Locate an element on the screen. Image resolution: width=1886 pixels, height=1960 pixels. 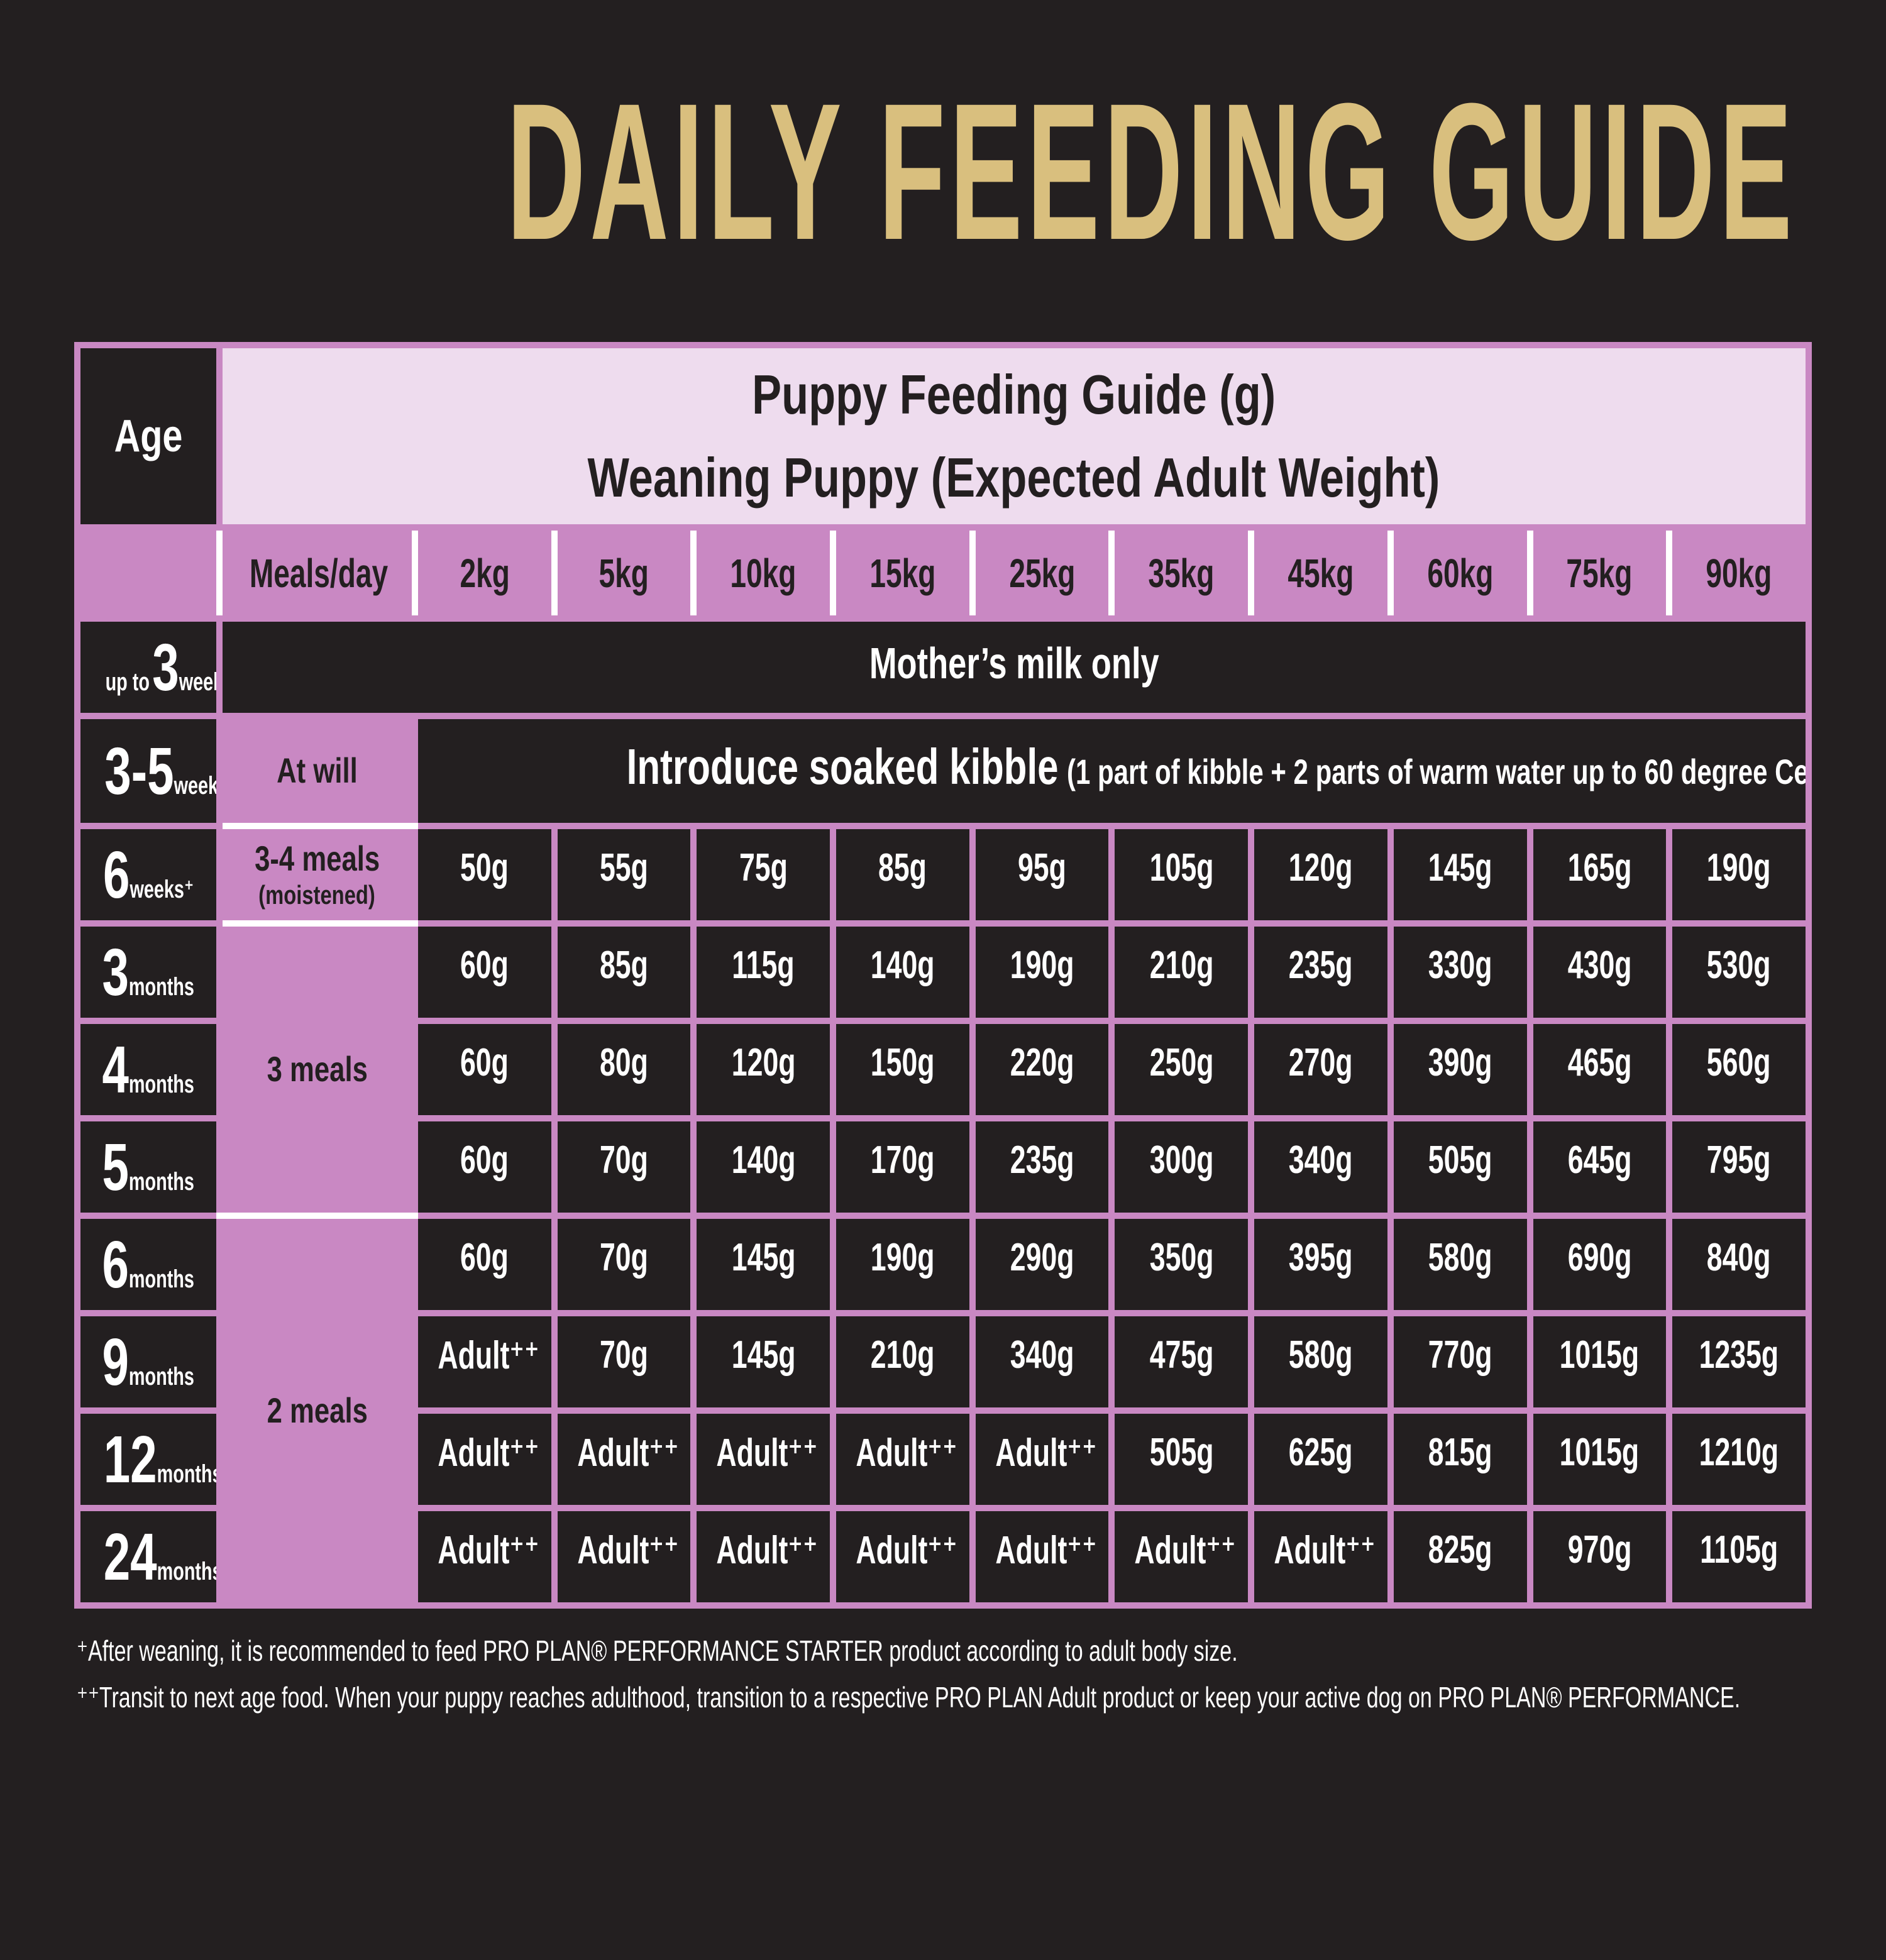
age-label: 3months is located at coordinates (148, 972).